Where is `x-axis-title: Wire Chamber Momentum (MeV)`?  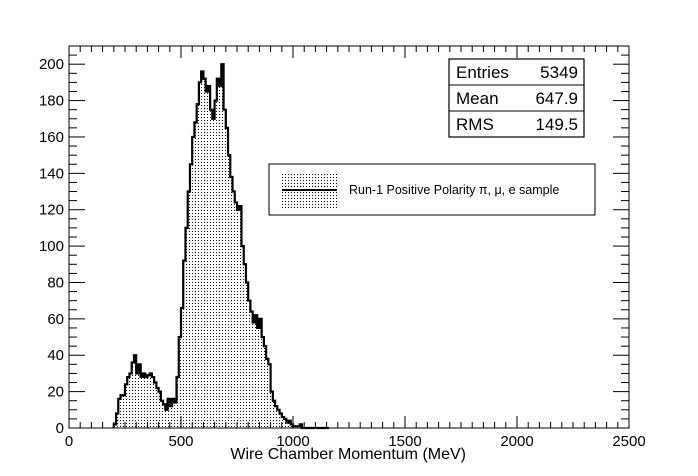
x-axis-title: Wire Chamber Momentum (MeV) is located at coordinates (348, 454).